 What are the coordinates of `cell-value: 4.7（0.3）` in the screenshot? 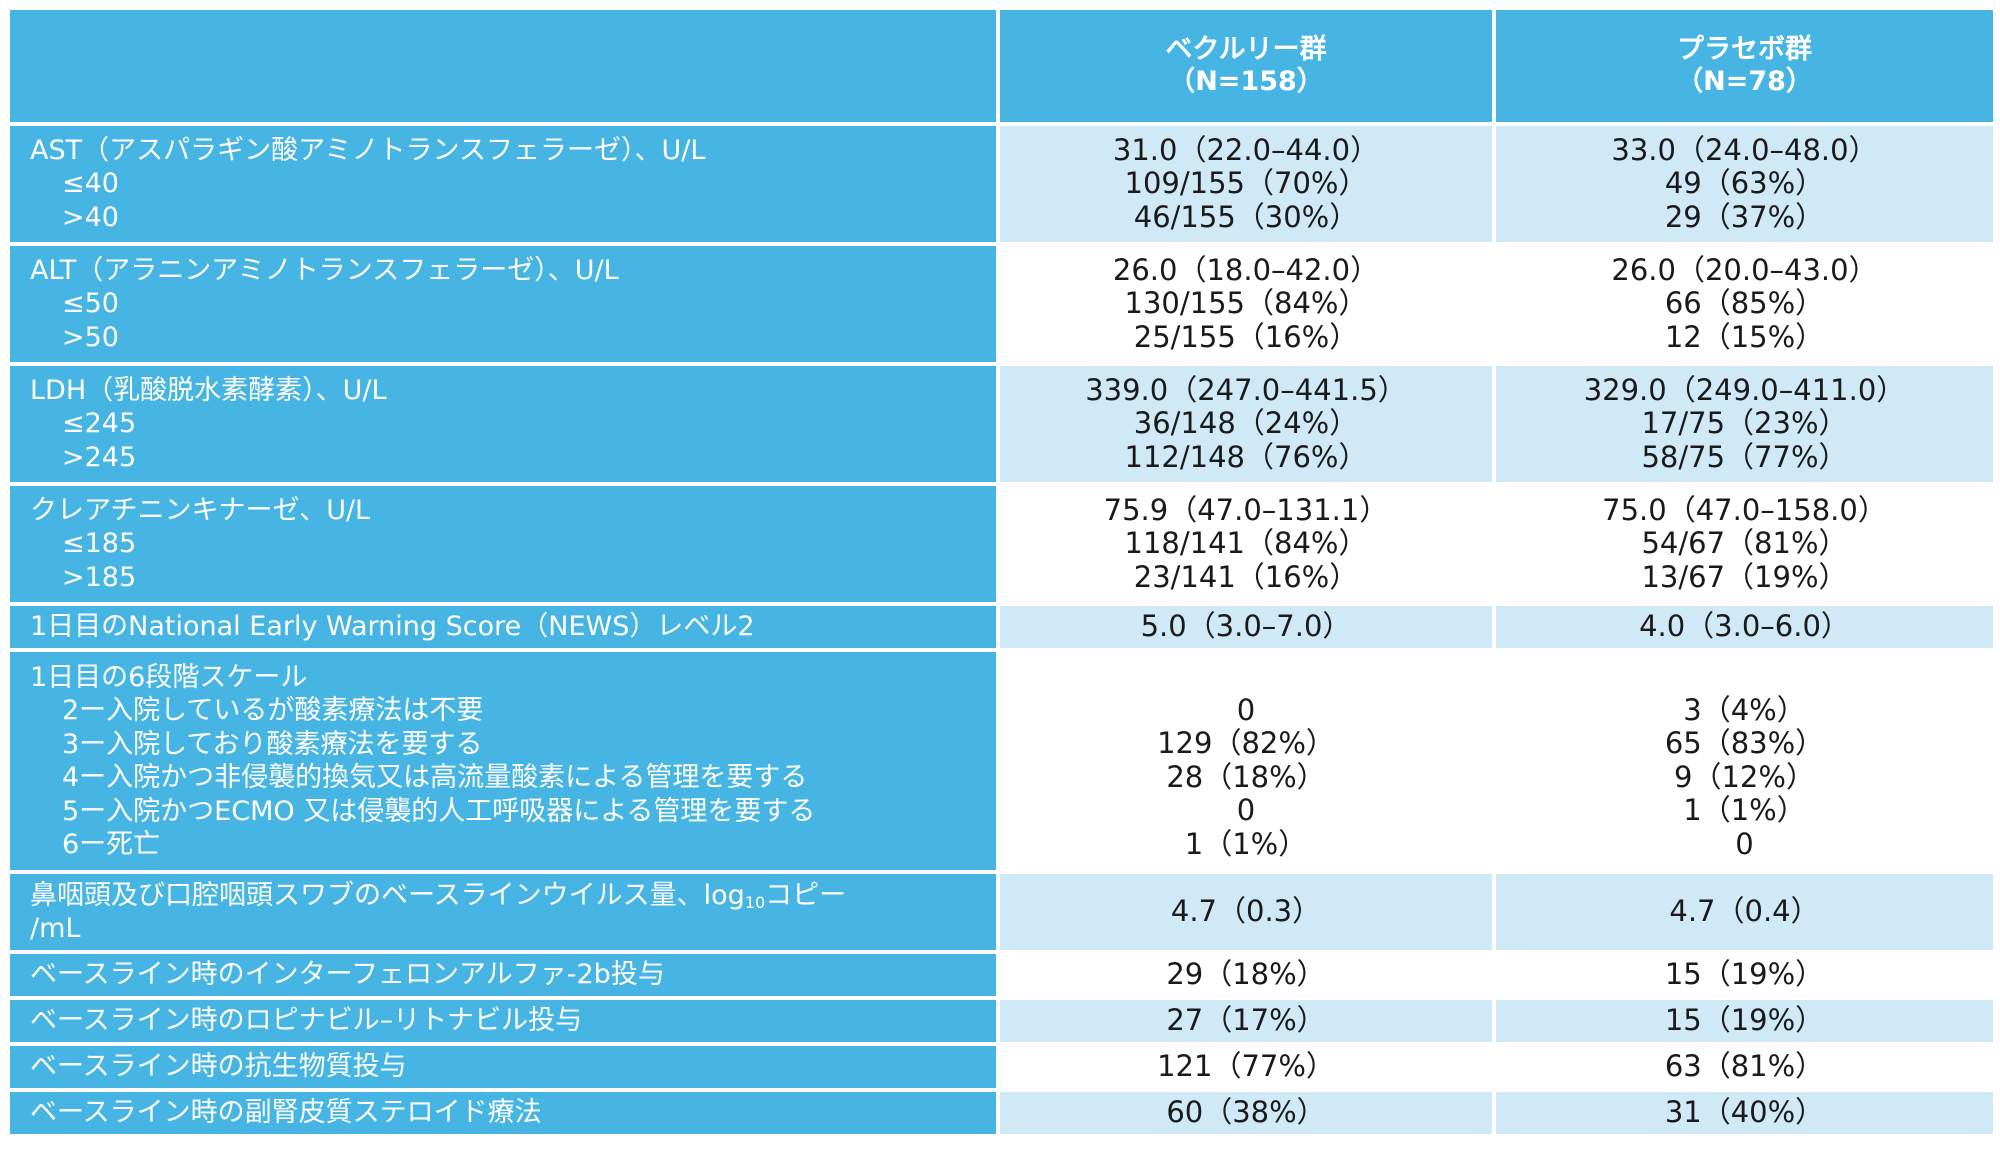 It's located at (1246, 911).